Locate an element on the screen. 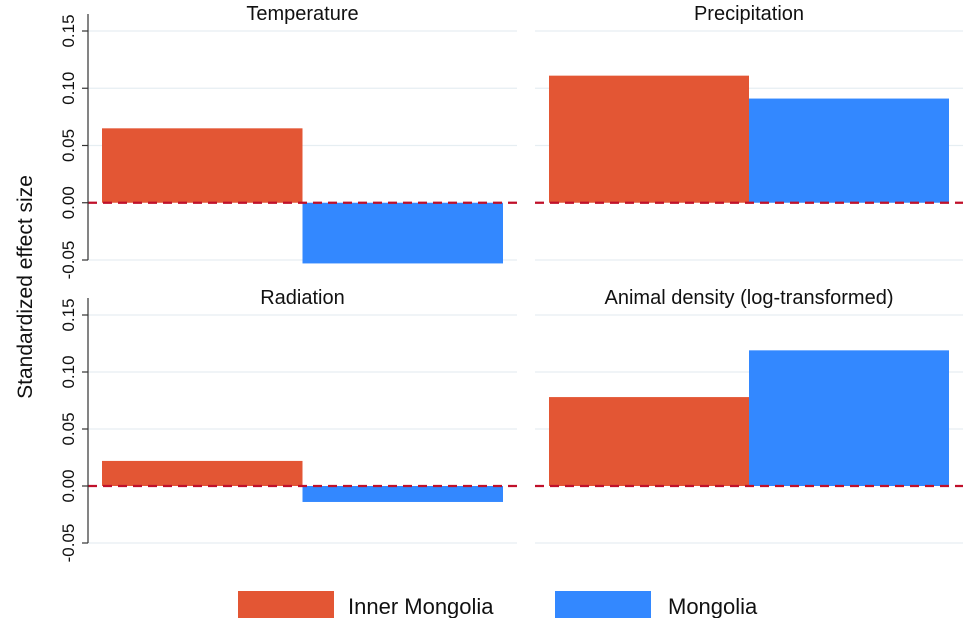 This screenshot has height=618, width=965. legend-label-mongolia: Mongolia is located at coordinates (713, 606).